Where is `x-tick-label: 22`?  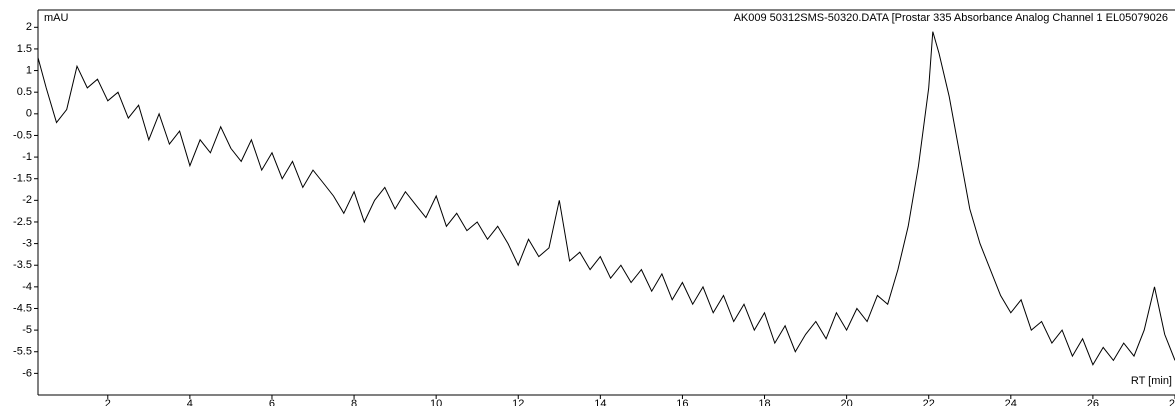
x-tick-label: 22 is located at coordinates (929, 402).